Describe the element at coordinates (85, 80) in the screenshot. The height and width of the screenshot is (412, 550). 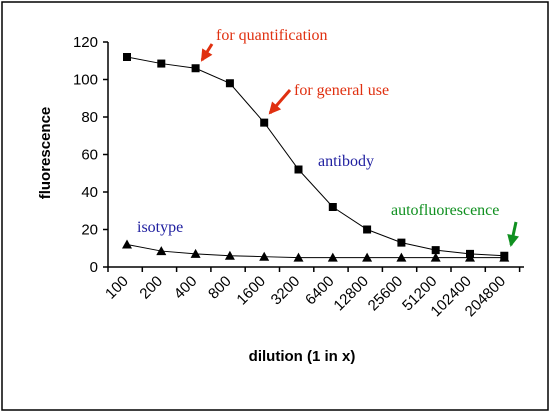
I see `y-tick-label: 100` at that location.